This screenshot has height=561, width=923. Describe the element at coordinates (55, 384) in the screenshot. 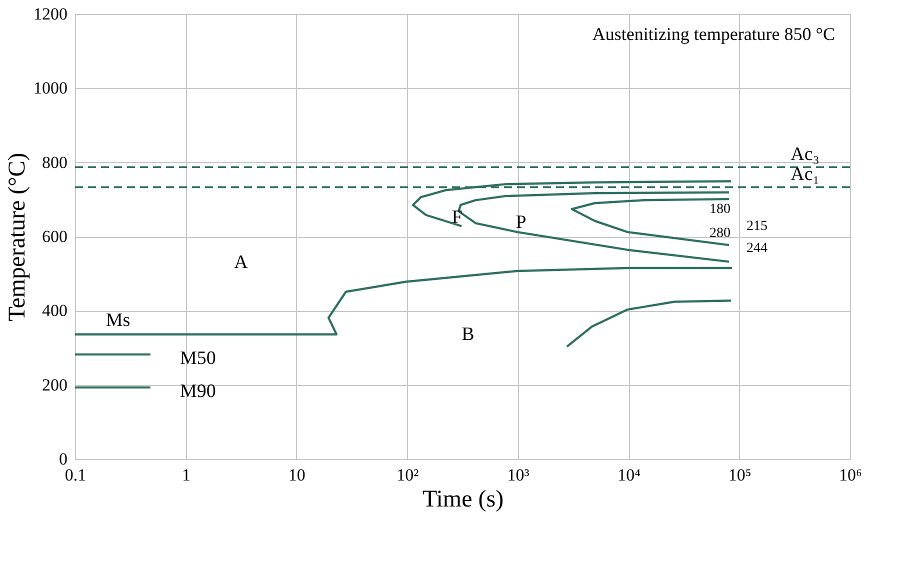

I see `y-tick-label: 200` at that location.